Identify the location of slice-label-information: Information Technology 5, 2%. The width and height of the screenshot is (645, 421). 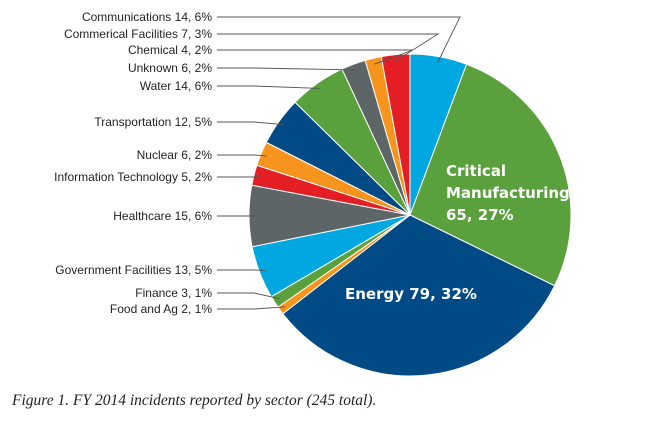
(133, 177).